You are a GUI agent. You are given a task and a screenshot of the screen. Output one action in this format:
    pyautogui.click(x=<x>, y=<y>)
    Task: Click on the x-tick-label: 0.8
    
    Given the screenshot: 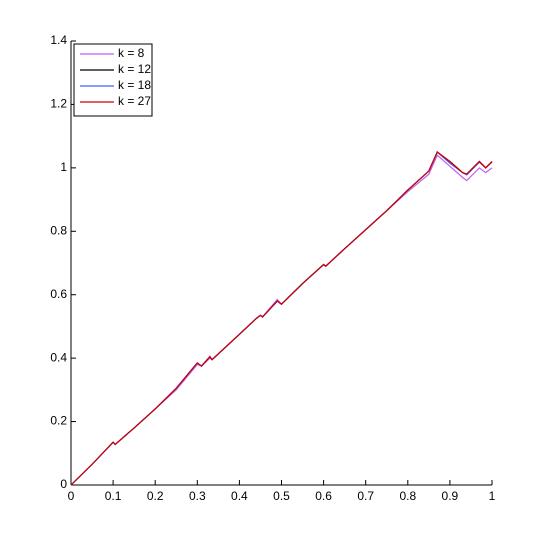 What is the action you would take?
    pyautogui.click(x=407, y=496)
    